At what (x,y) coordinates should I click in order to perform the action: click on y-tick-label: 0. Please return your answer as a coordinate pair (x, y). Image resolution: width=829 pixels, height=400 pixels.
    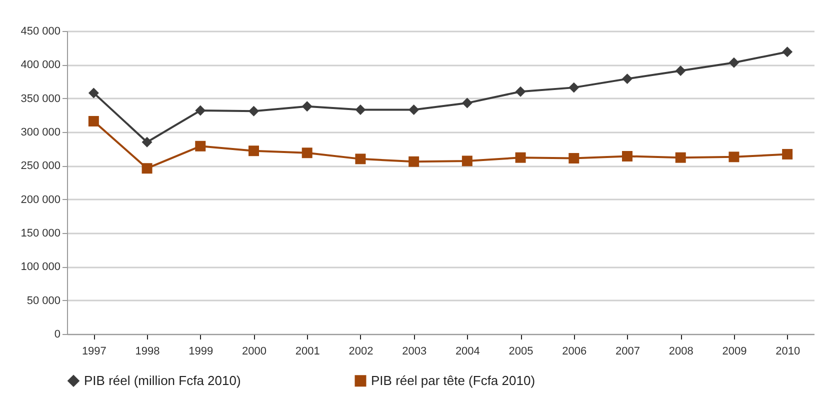
    Looking at the image, I should click on (57, 334).